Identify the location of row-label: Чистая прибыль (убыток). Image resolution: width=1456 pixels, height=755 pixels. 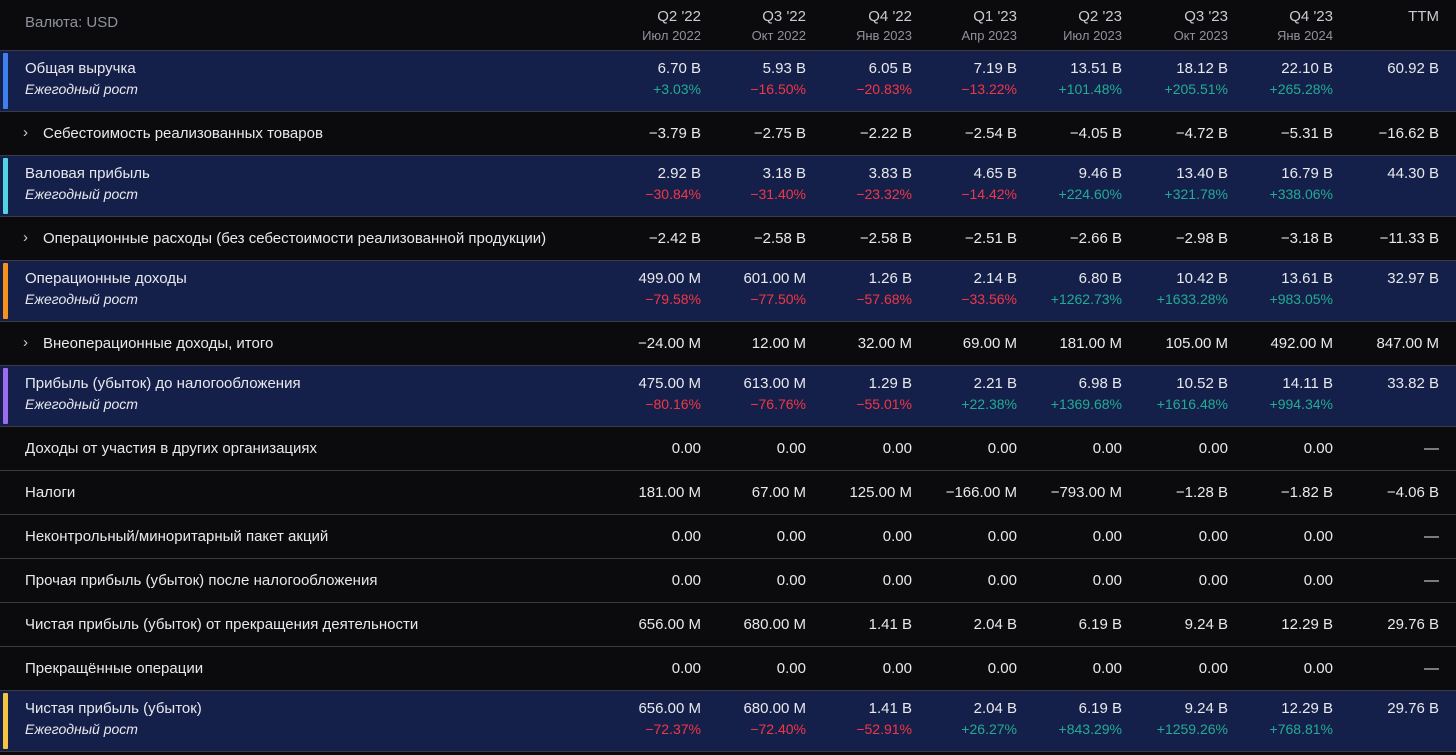
(113, 708).